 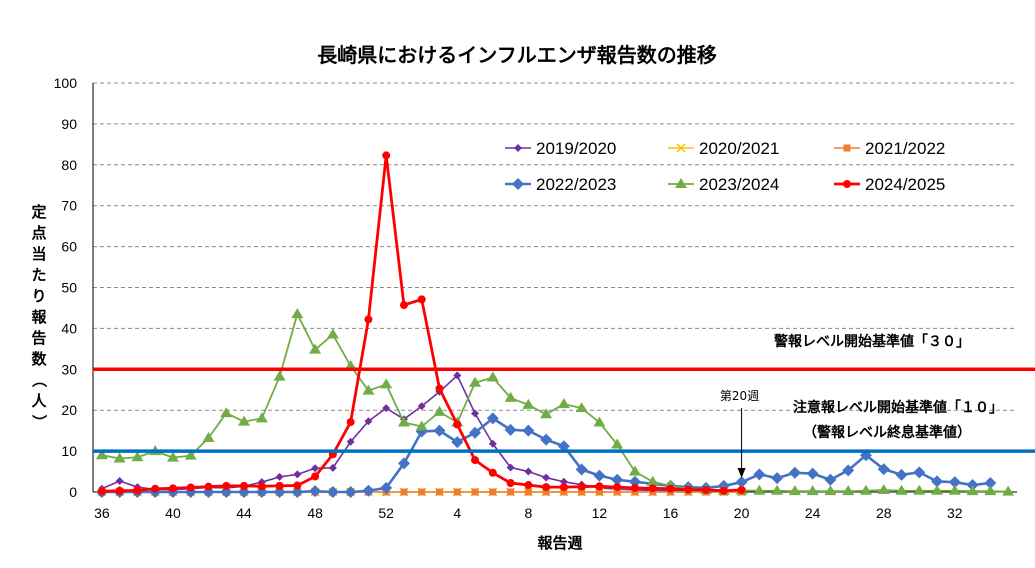 I want to click on y-axis-label-char: （, so click(x=39, y=379).